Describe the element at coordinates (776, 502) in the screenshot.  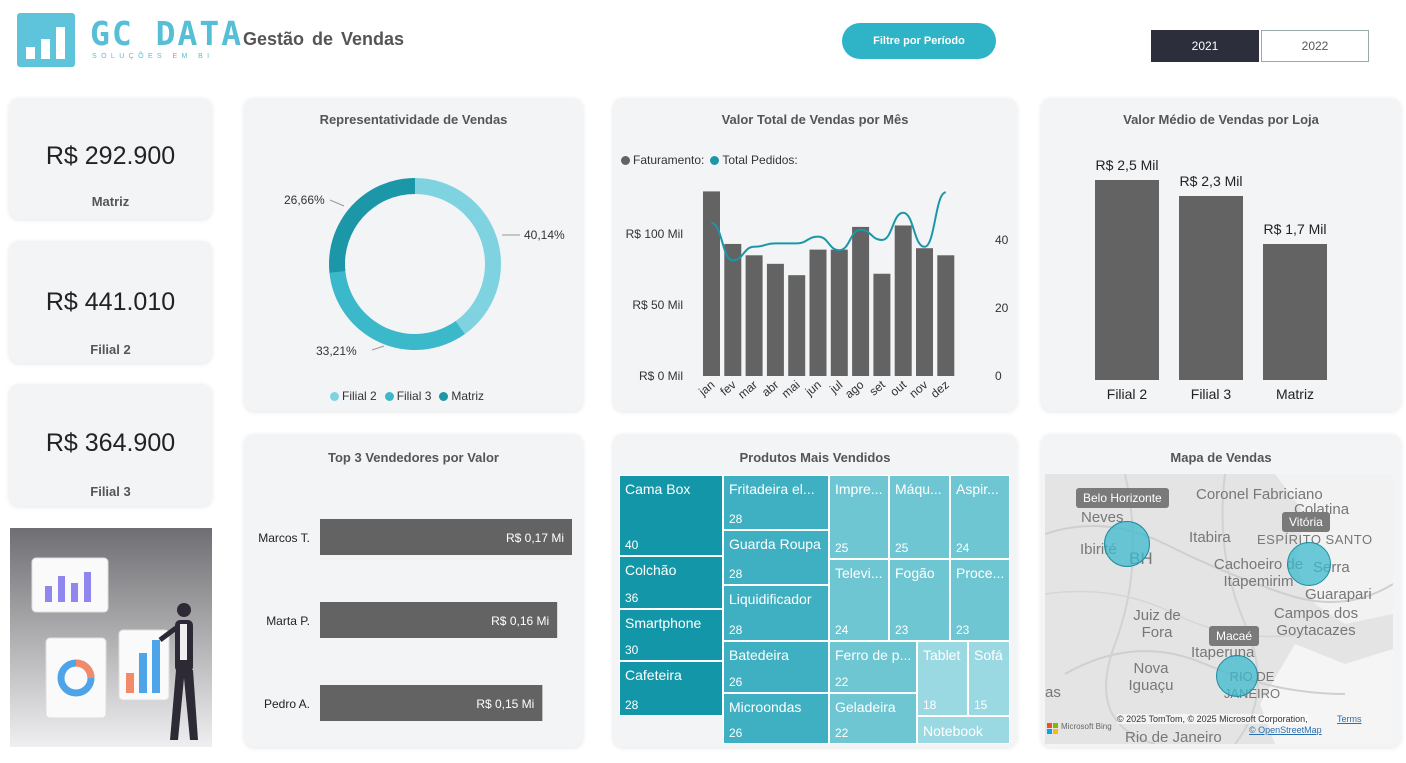
I see `treemap-tile: Fritadeira el... 28` at that location.